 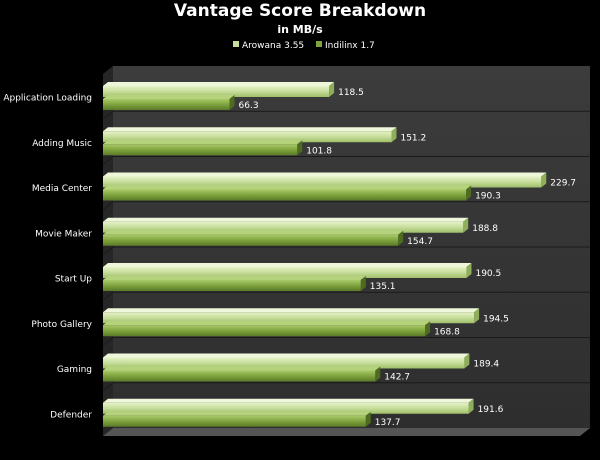 What do you see at coordinates (71, 415) in the screenshot?
I see `category-label: Defender` at bounding box center [71, 415].